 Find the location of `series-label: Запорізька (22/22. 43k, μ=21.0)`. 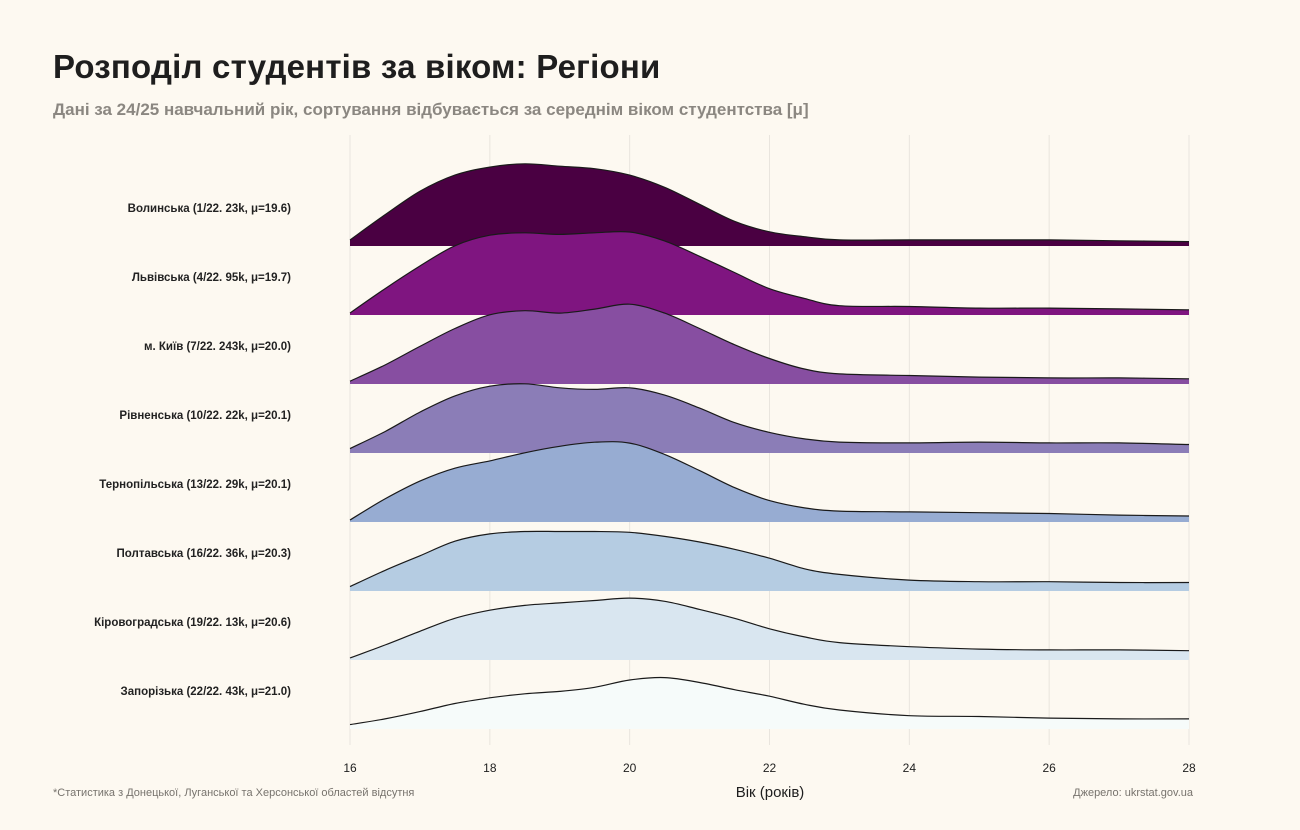

series-label: Запорізька (22/22. 43k, μ=21.0) is located at coordinates (206, 692).